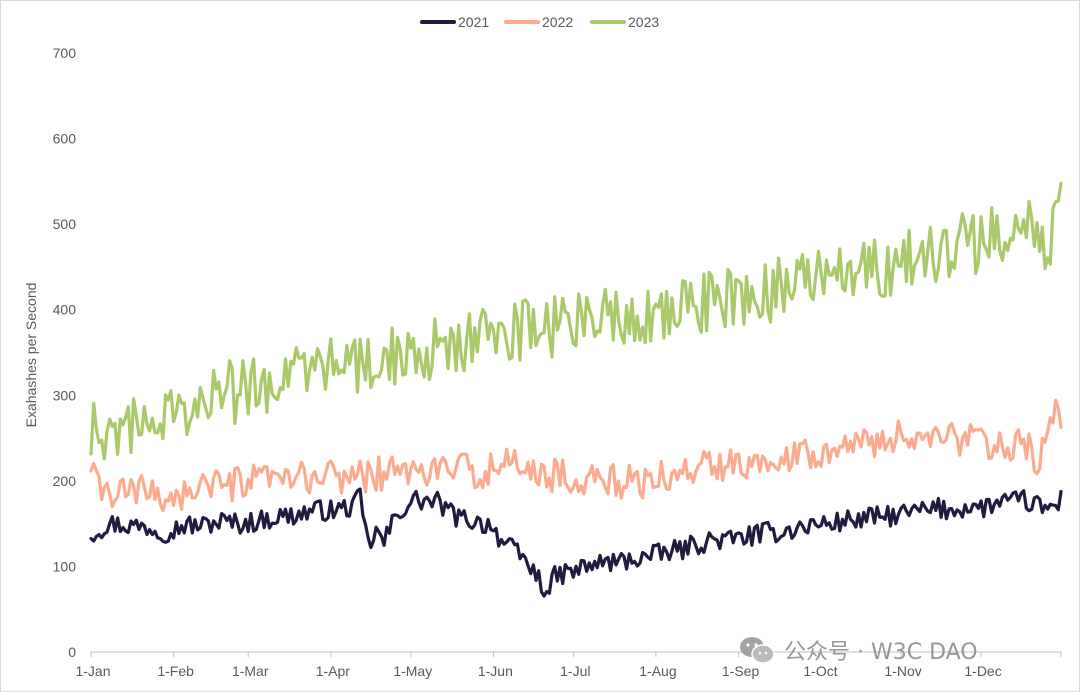 The height and width of the screenshot is (692, 1080). What do you see at coordinates (902, 671) in the screenshot?
I see `x-tick-label: 1-Nov` at bounding box center [902, 671].